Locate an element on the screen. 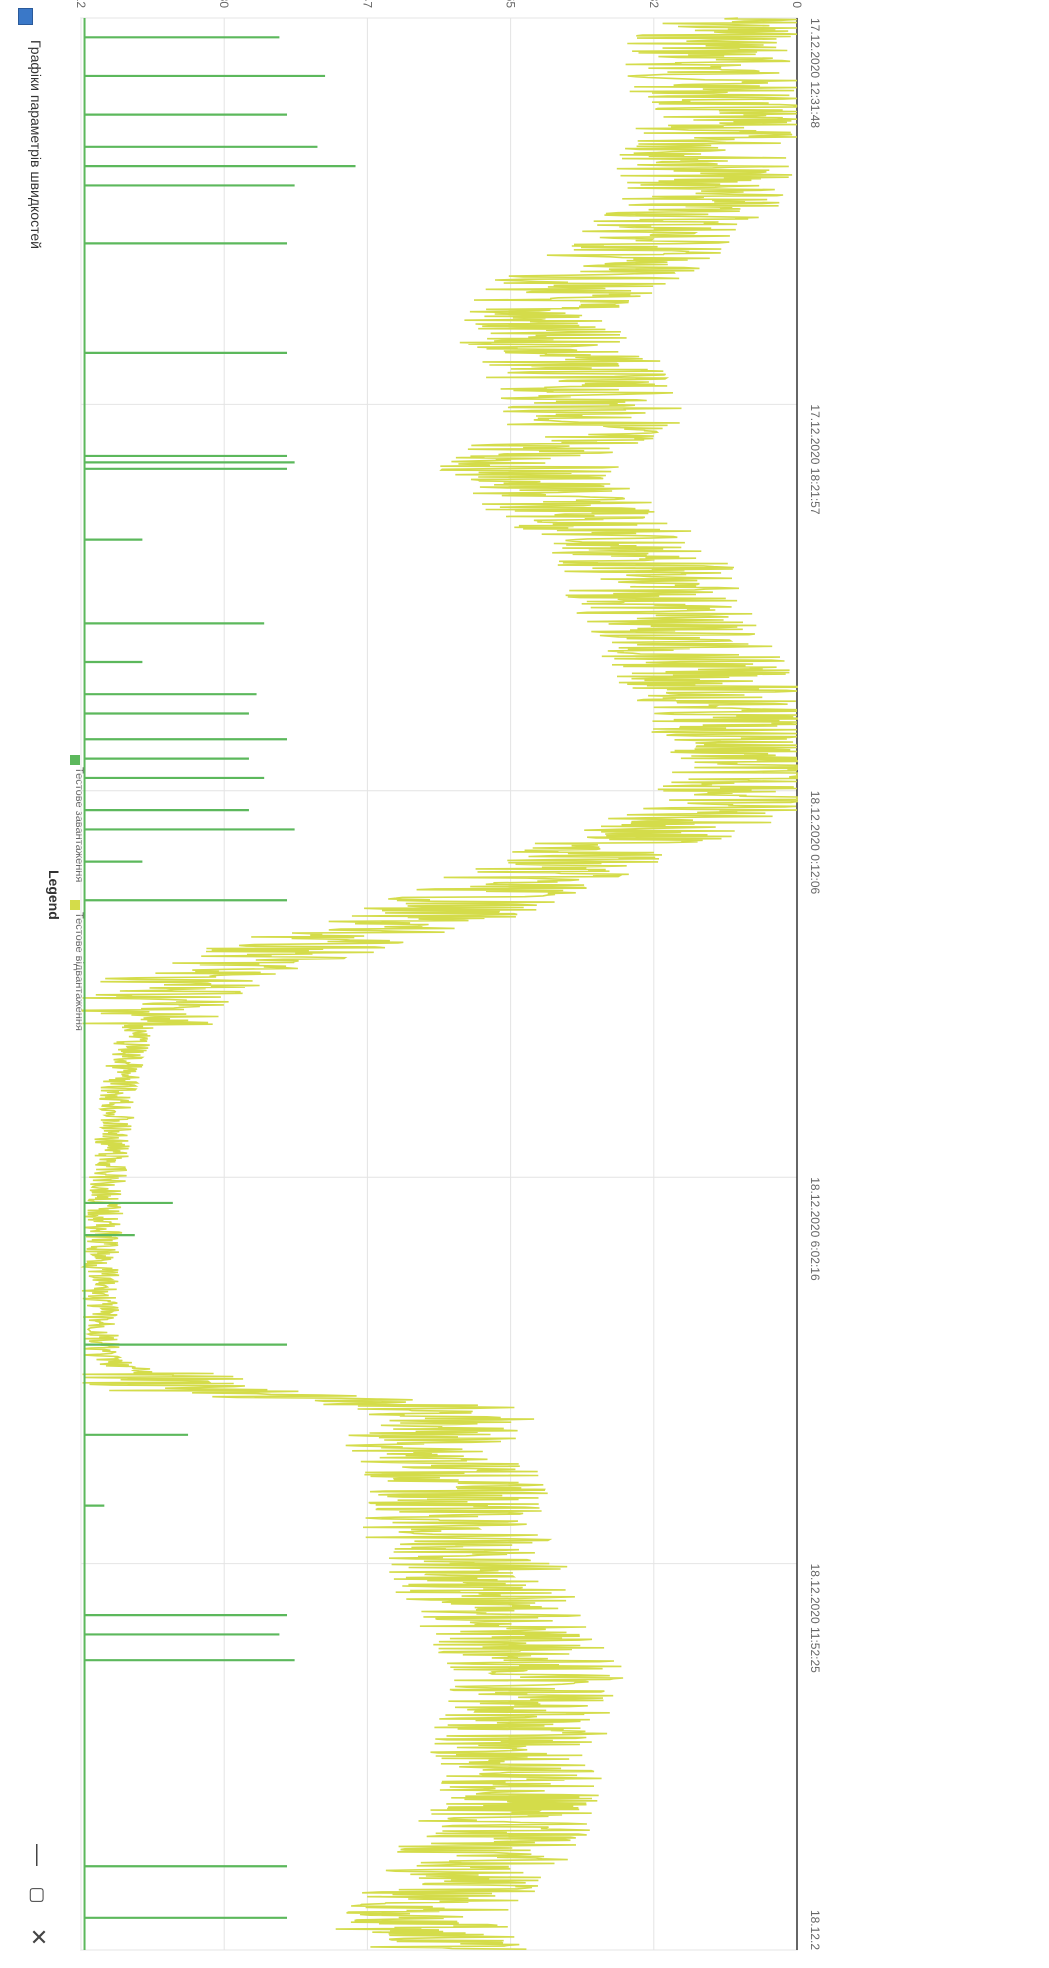 The width and height of the screenshot is (1049, 1968). y-tick-label: 0 is located at coordinates (797, 4).